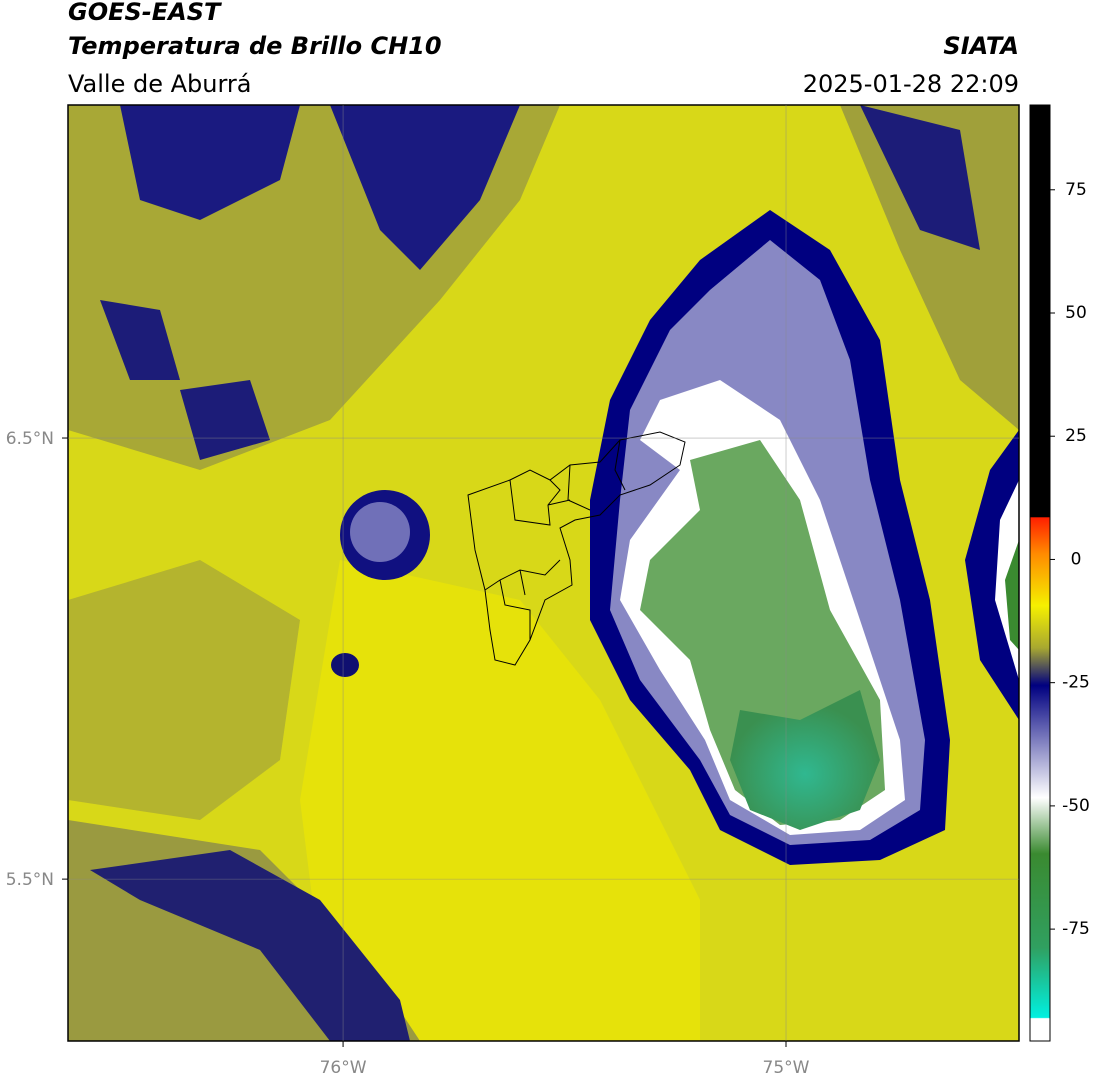 Image resolution: width=1094 pixels, height=1078 pixels. Describe the element at coordinates (1076, 313) in the screenshot. I see `colorbar-tick-label: 50` at that location.